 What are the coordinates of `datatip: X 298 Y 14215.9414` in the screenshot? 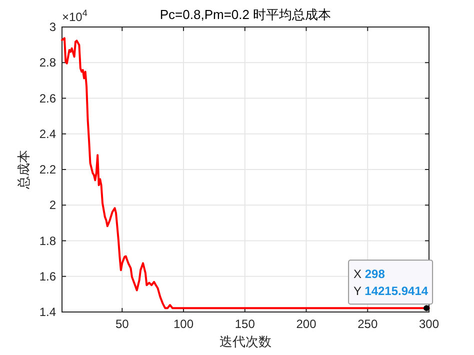 It's located at (391, 282).